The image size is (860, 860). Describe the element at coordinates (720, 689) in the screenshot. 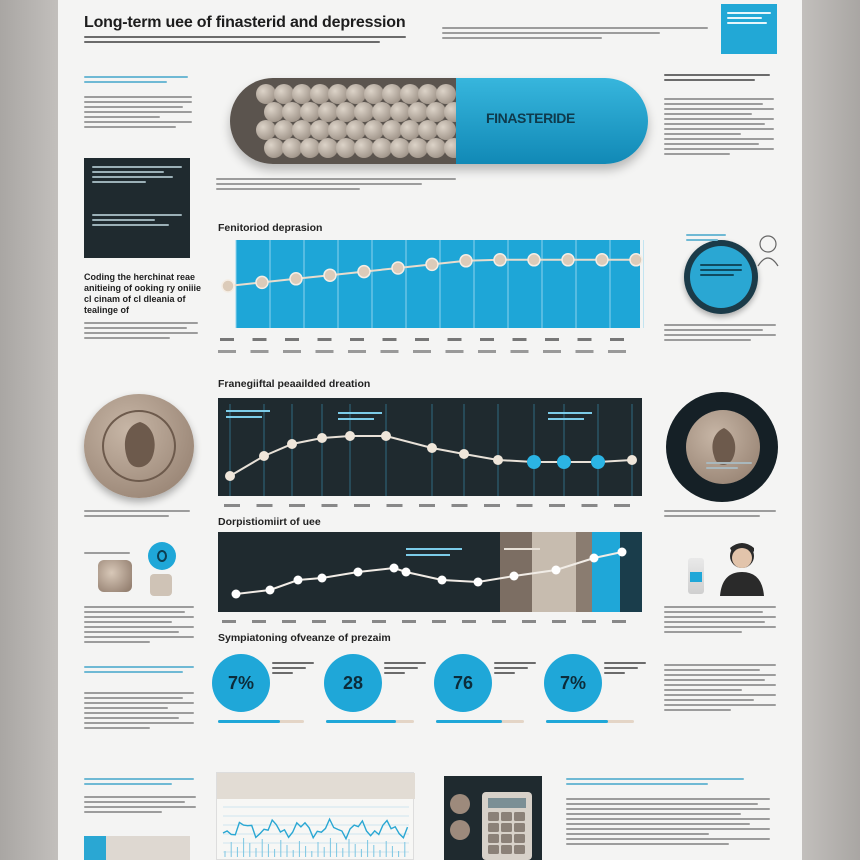

I see `right-stats-text` at that location.